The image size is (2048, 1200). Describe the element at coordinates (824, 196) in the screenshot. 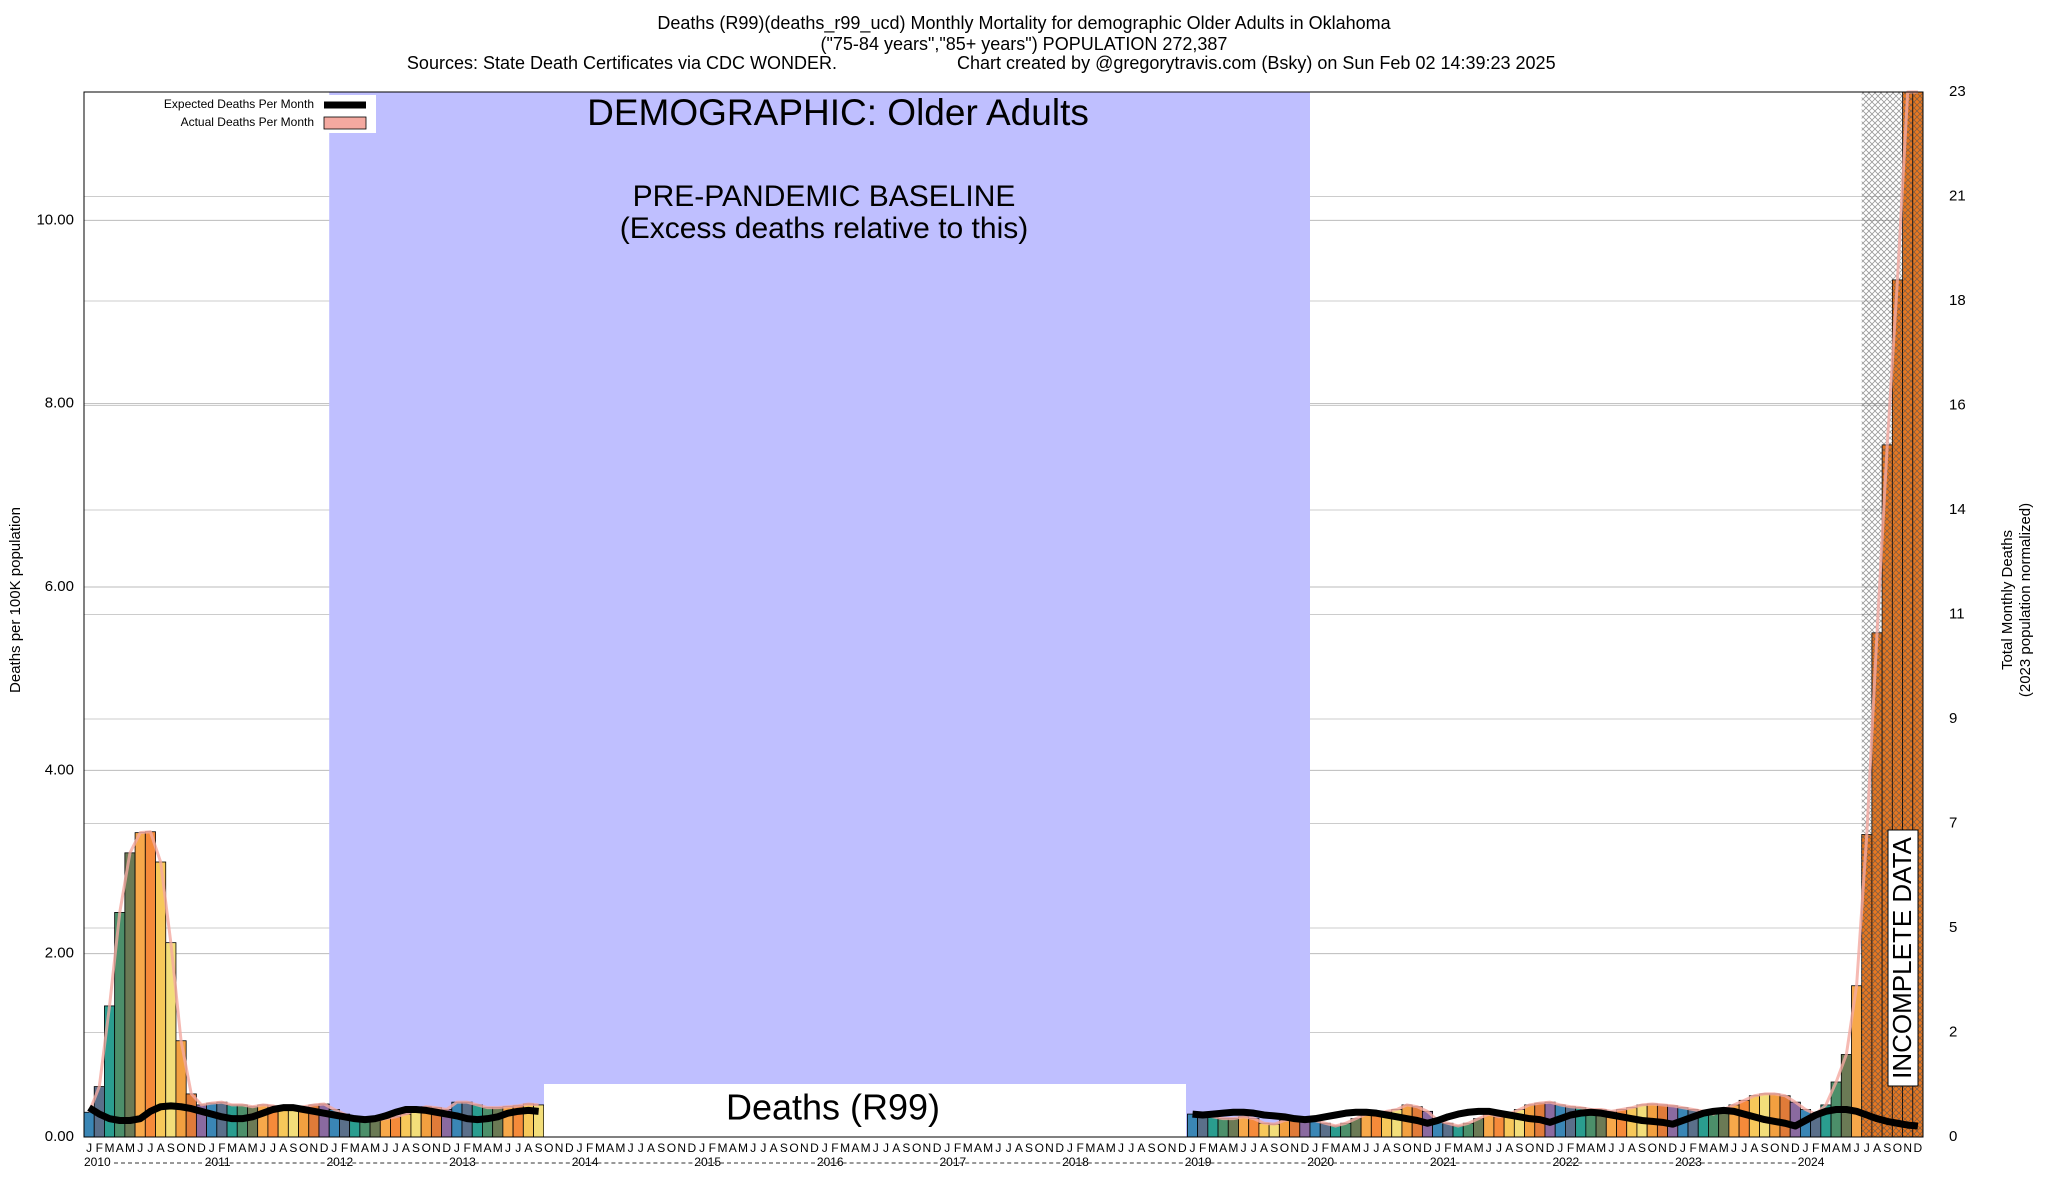

I see `baseline-label: PRE-PANDEMIC BASELINE` at that location.